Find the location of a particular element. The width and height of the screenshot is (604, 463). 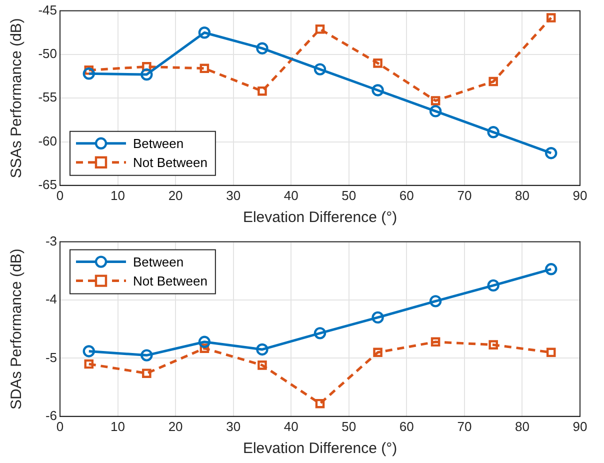

y-tick-label: -60 is located at coordinates (47, 140).